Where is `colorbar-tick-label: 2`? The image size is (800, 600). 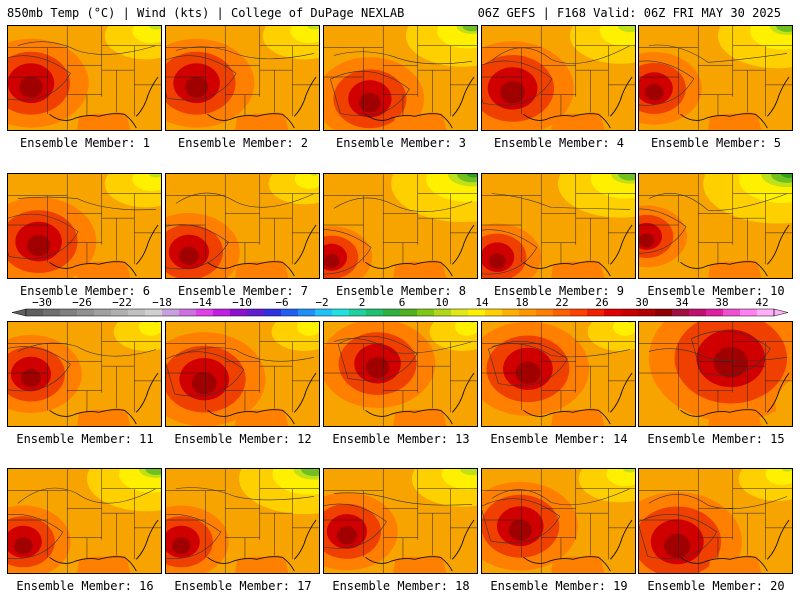 colorbar-tick-label: 2 is located at coordinates (362, 302).